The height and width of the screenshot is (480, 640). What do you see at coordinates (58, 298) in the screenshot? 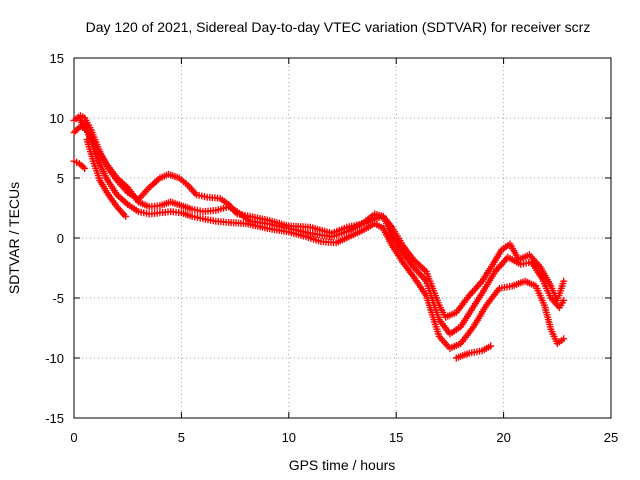
I see `y-tick-label: -5` at bounding box center [58, 298].